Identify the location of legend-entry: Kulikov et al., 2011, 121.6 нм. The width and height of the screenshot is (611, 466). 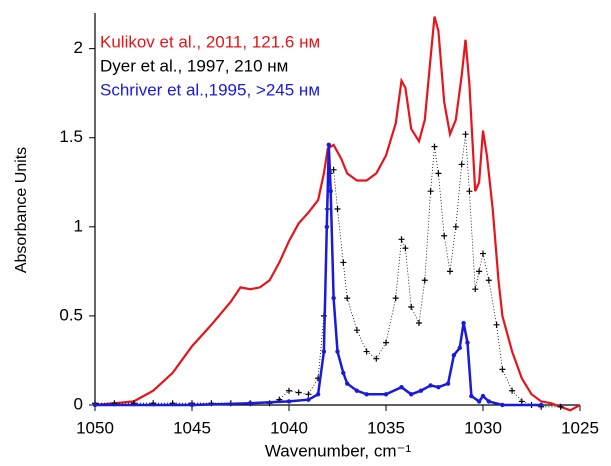
(210, 41).